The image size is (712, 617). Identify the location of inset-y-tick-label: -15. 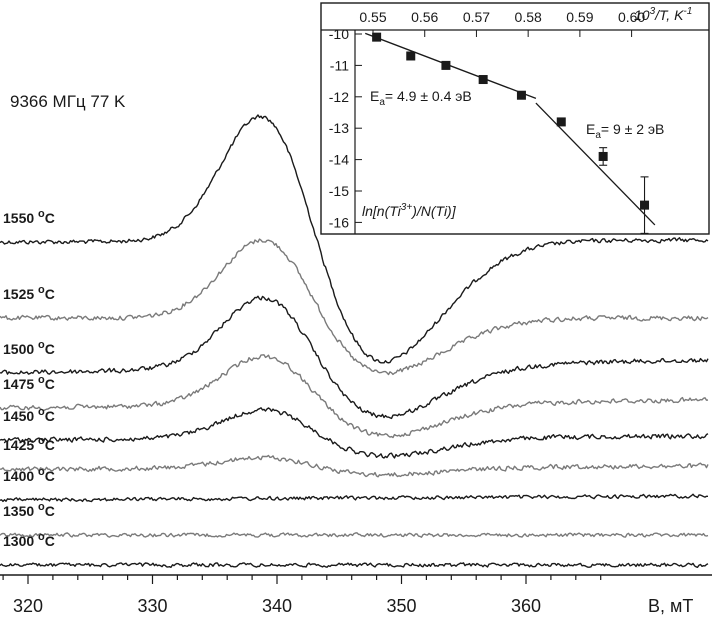
(339, 191).